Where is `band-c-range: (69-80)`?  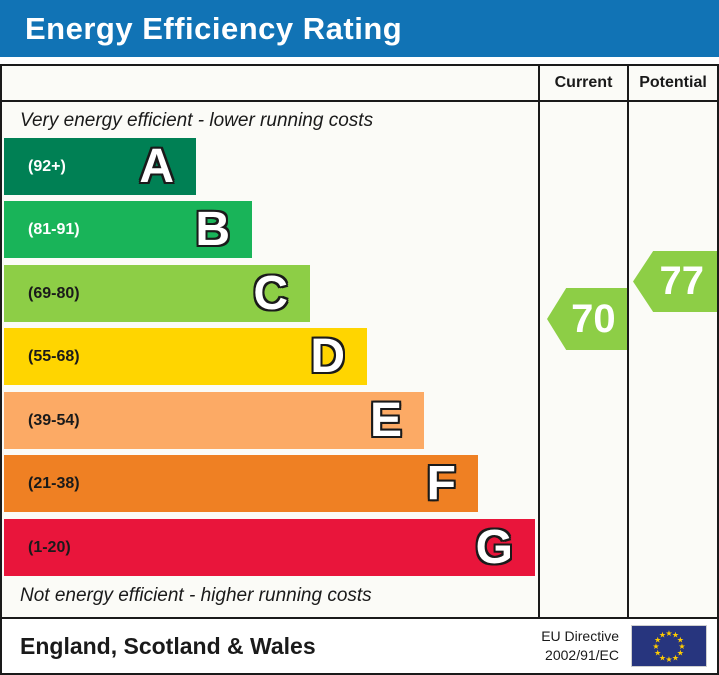 band-c-range: (69-80) is located at coordinates (54, 293).